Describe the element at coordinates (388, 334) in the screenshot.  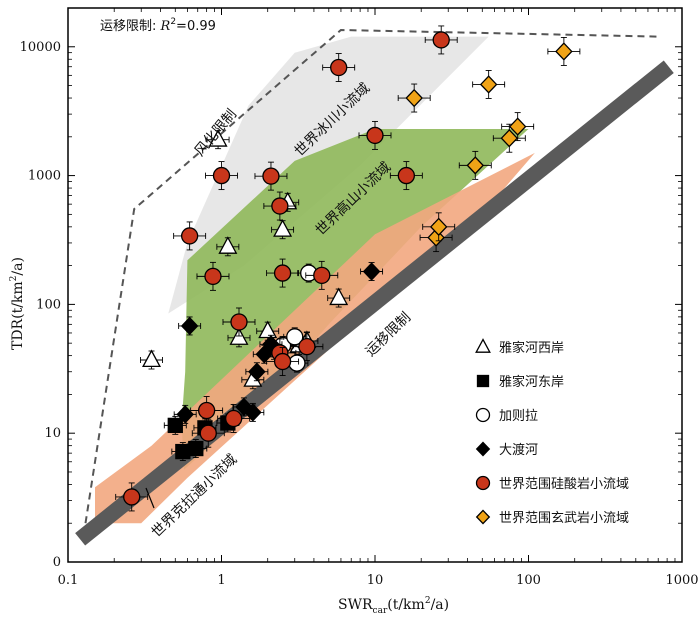
I see `label-transport-limit: 运移限制` at that location.